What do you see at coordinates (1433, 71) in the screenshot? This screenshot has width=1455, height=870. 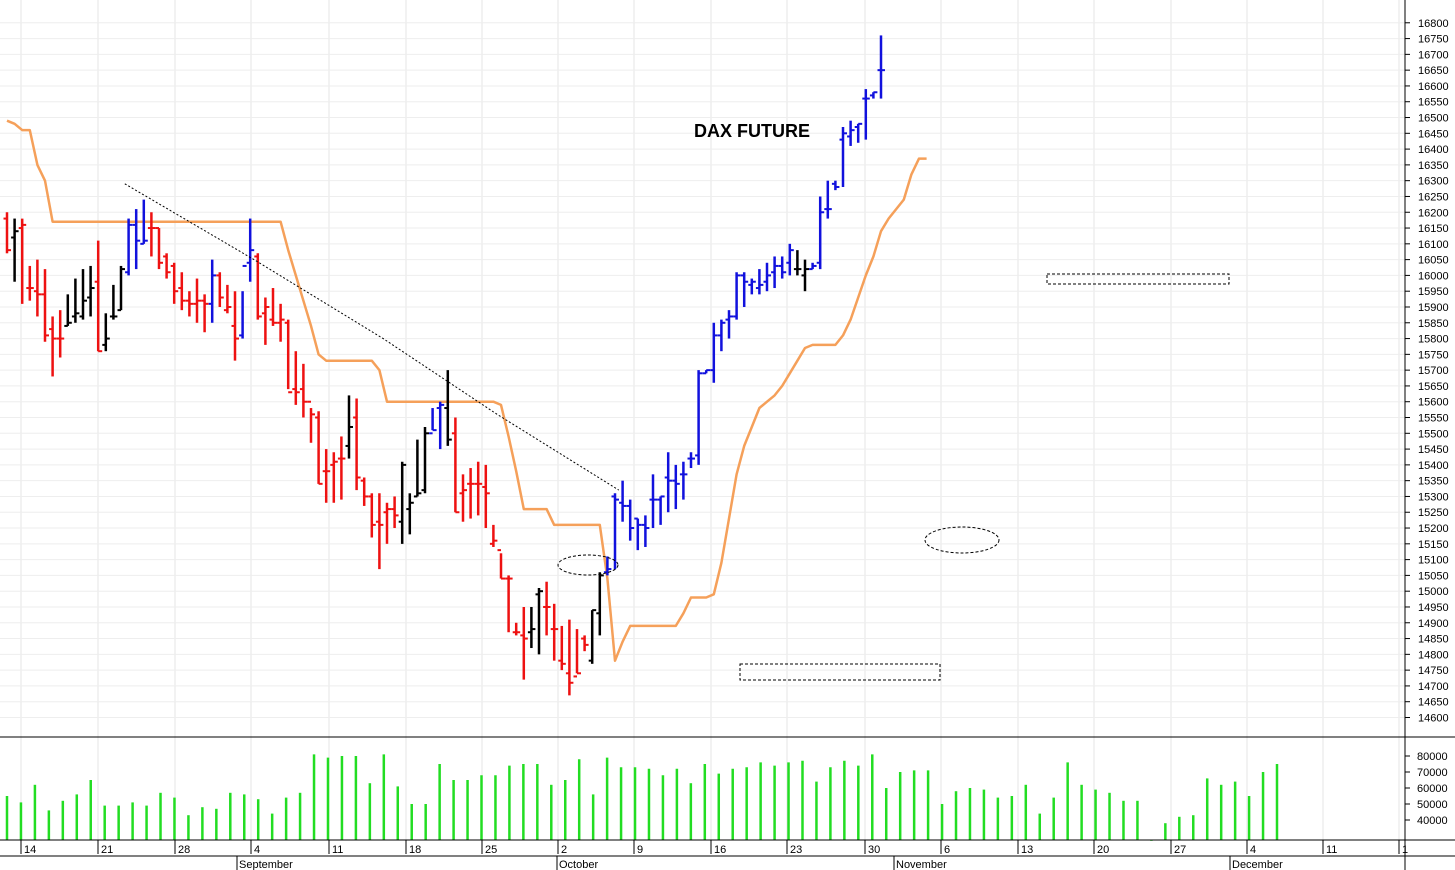 I see `y-tick-label: 16650` at bounding box center [1433, 71].